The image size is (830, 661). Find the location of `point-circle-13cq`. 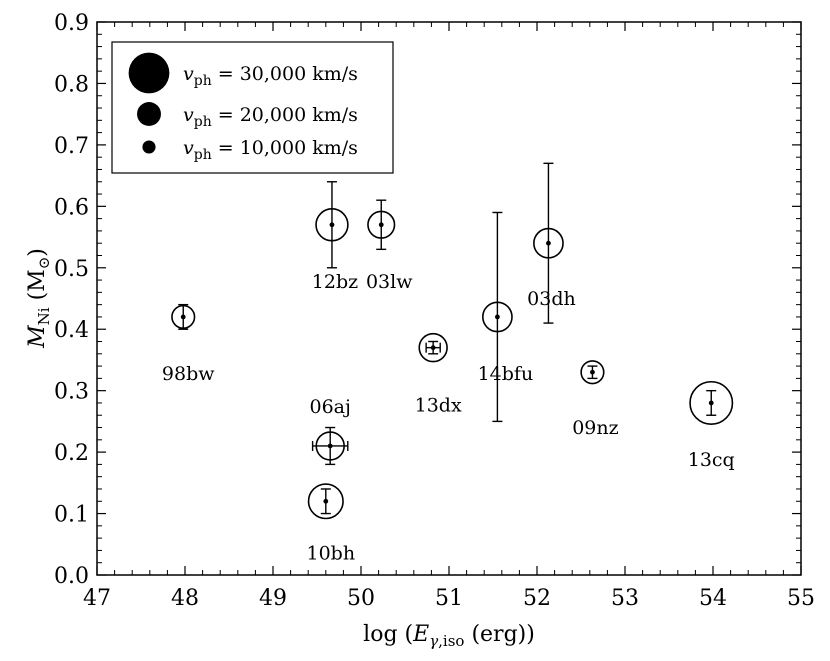

point-circle-13cq is located at coordinates (711, 402).